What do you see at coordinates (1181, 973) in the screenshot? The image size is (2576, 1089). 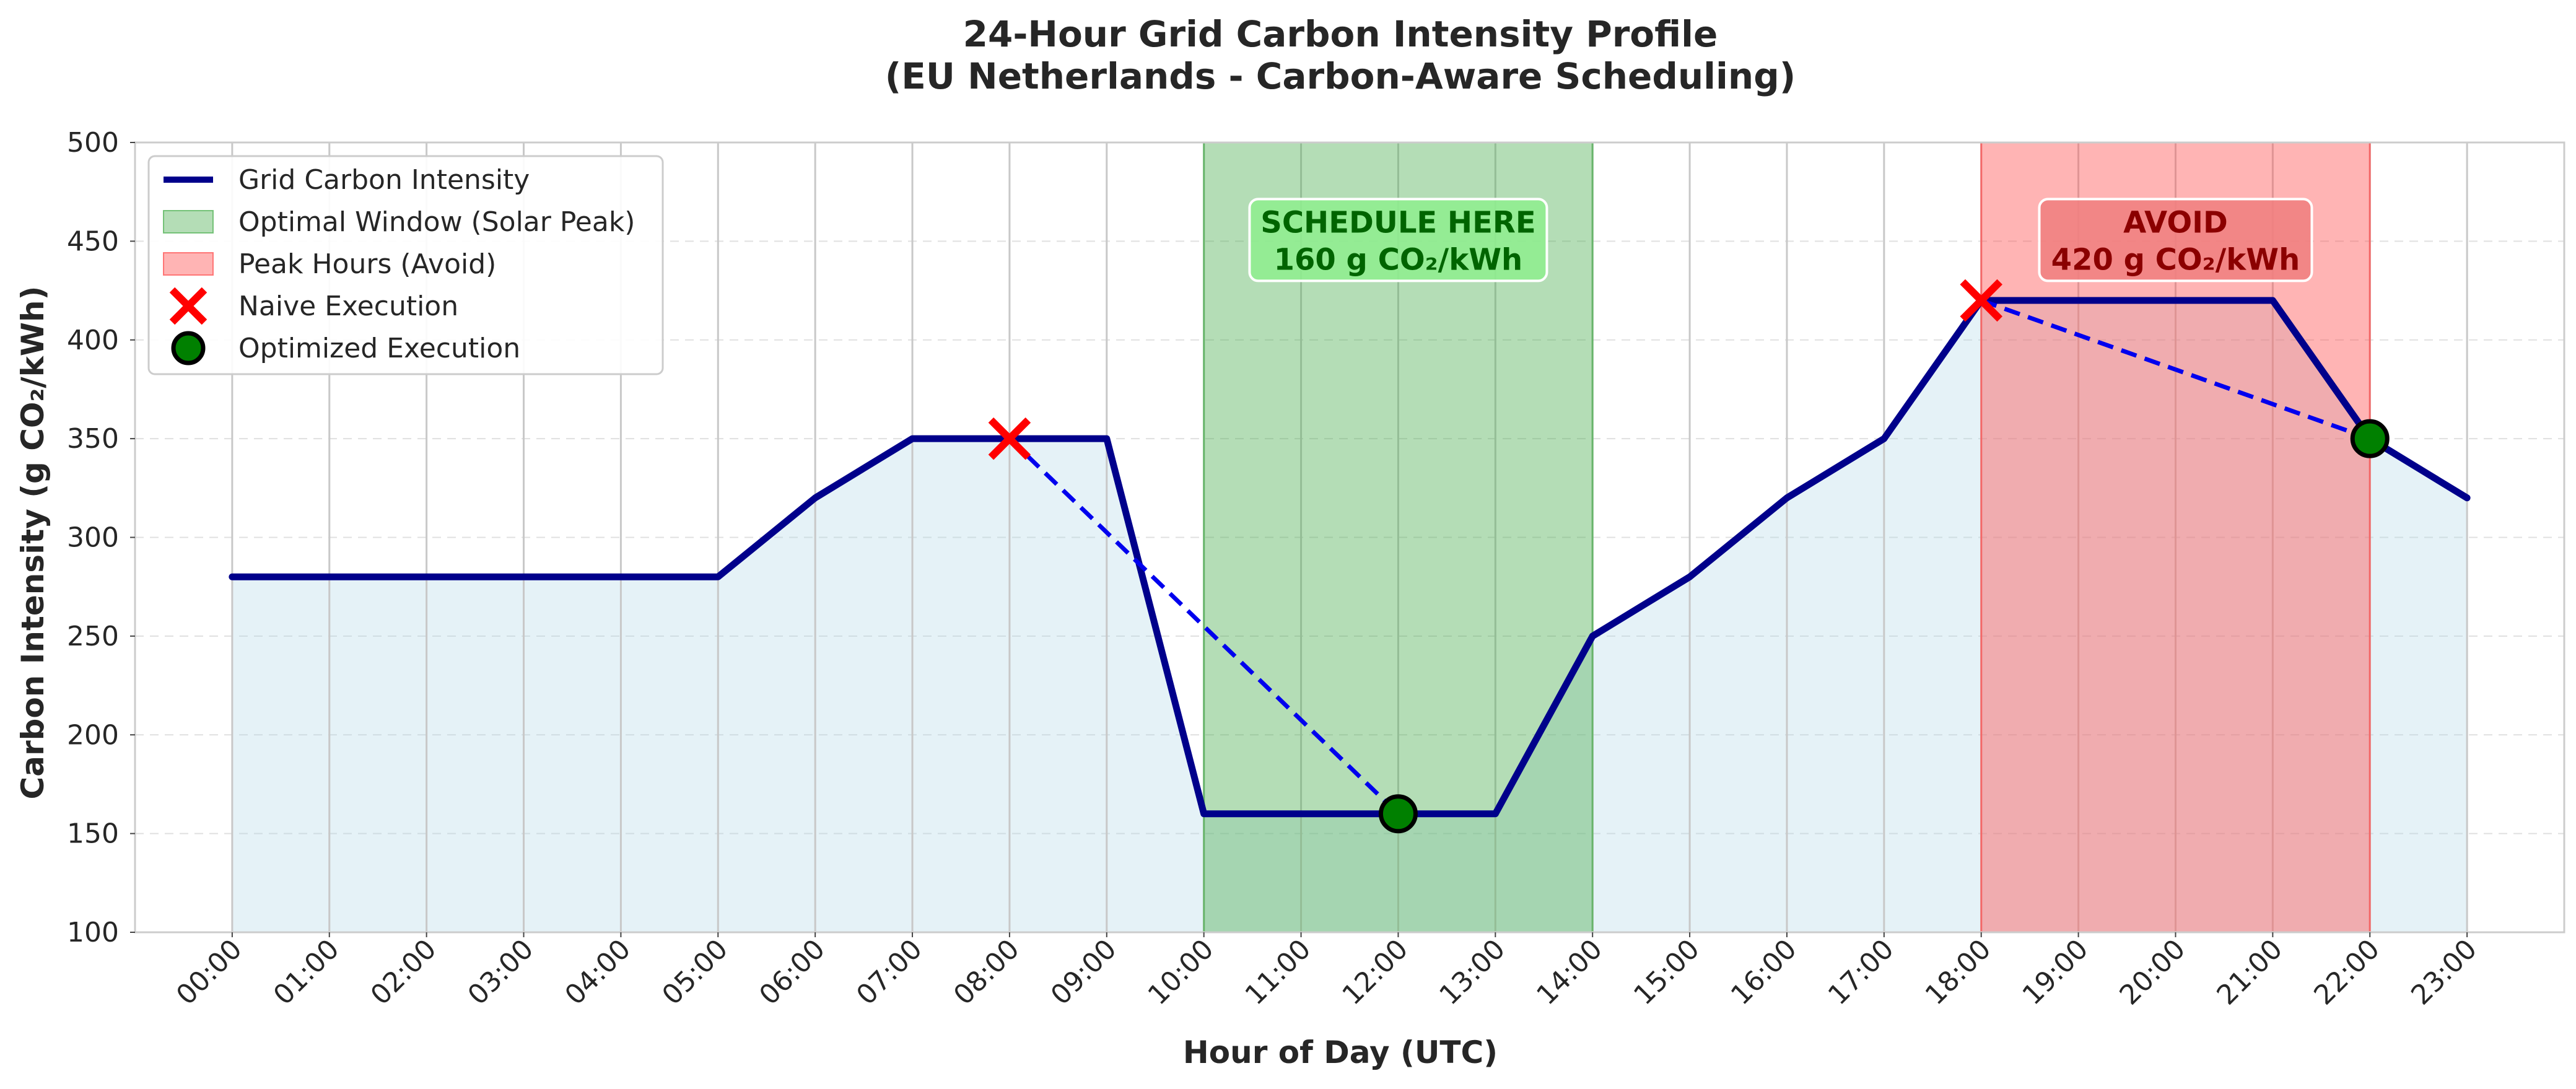 I see `x-tick-label: 10:00` at bounding box center [1181, 973].